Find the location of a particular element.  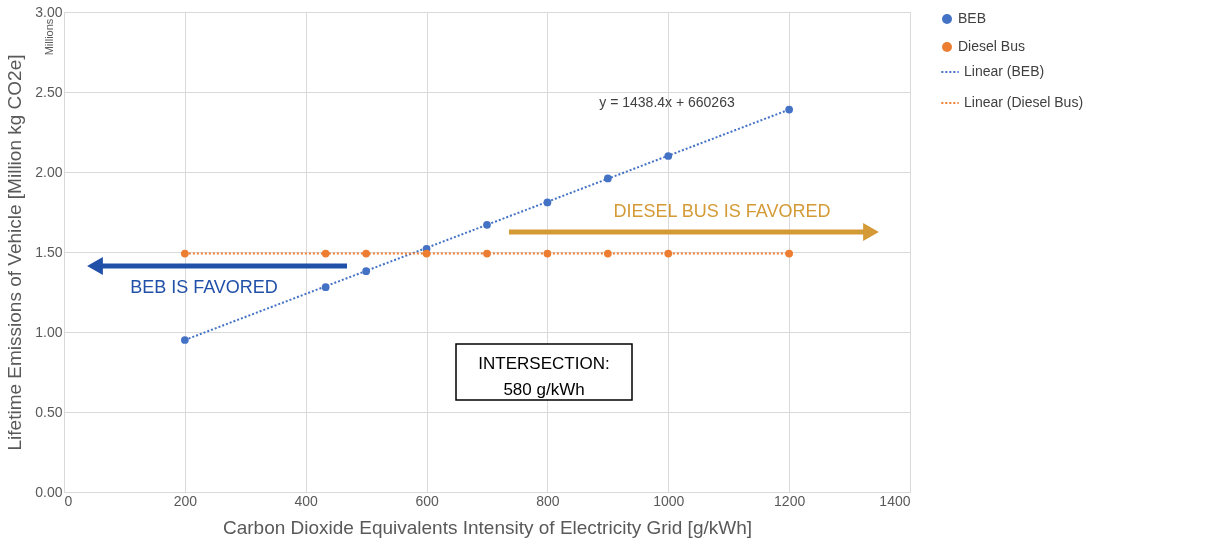

x-tick-label: 600 is located at coordinates (427, 500).